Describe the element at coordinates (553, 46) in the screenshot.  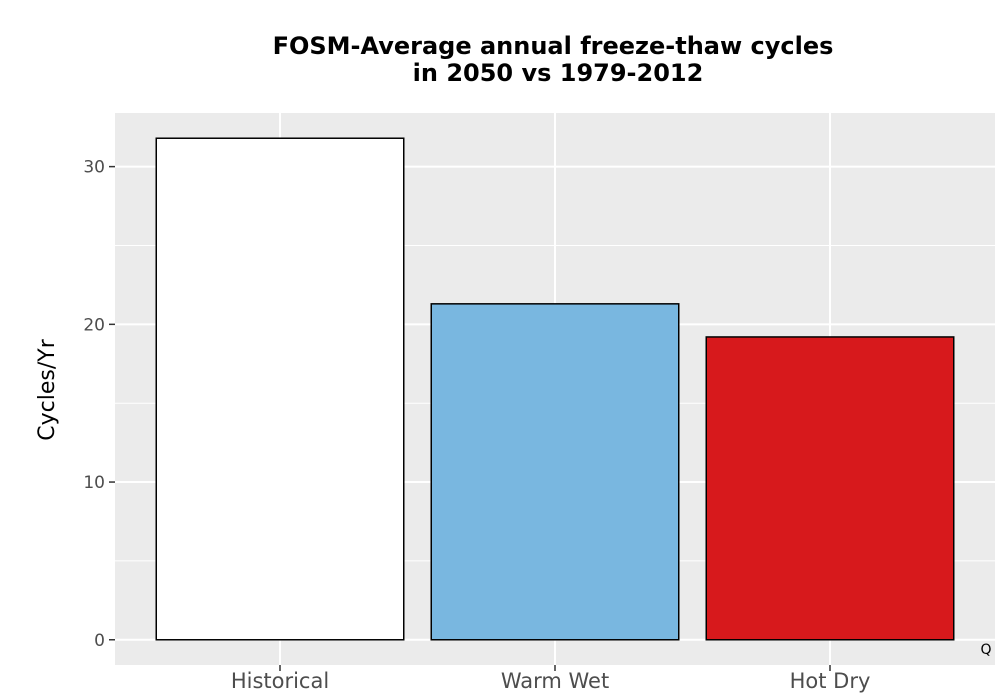
I see `chart-title-line-1: FOSM-Average annual freeze-thaw cycles` at that location.